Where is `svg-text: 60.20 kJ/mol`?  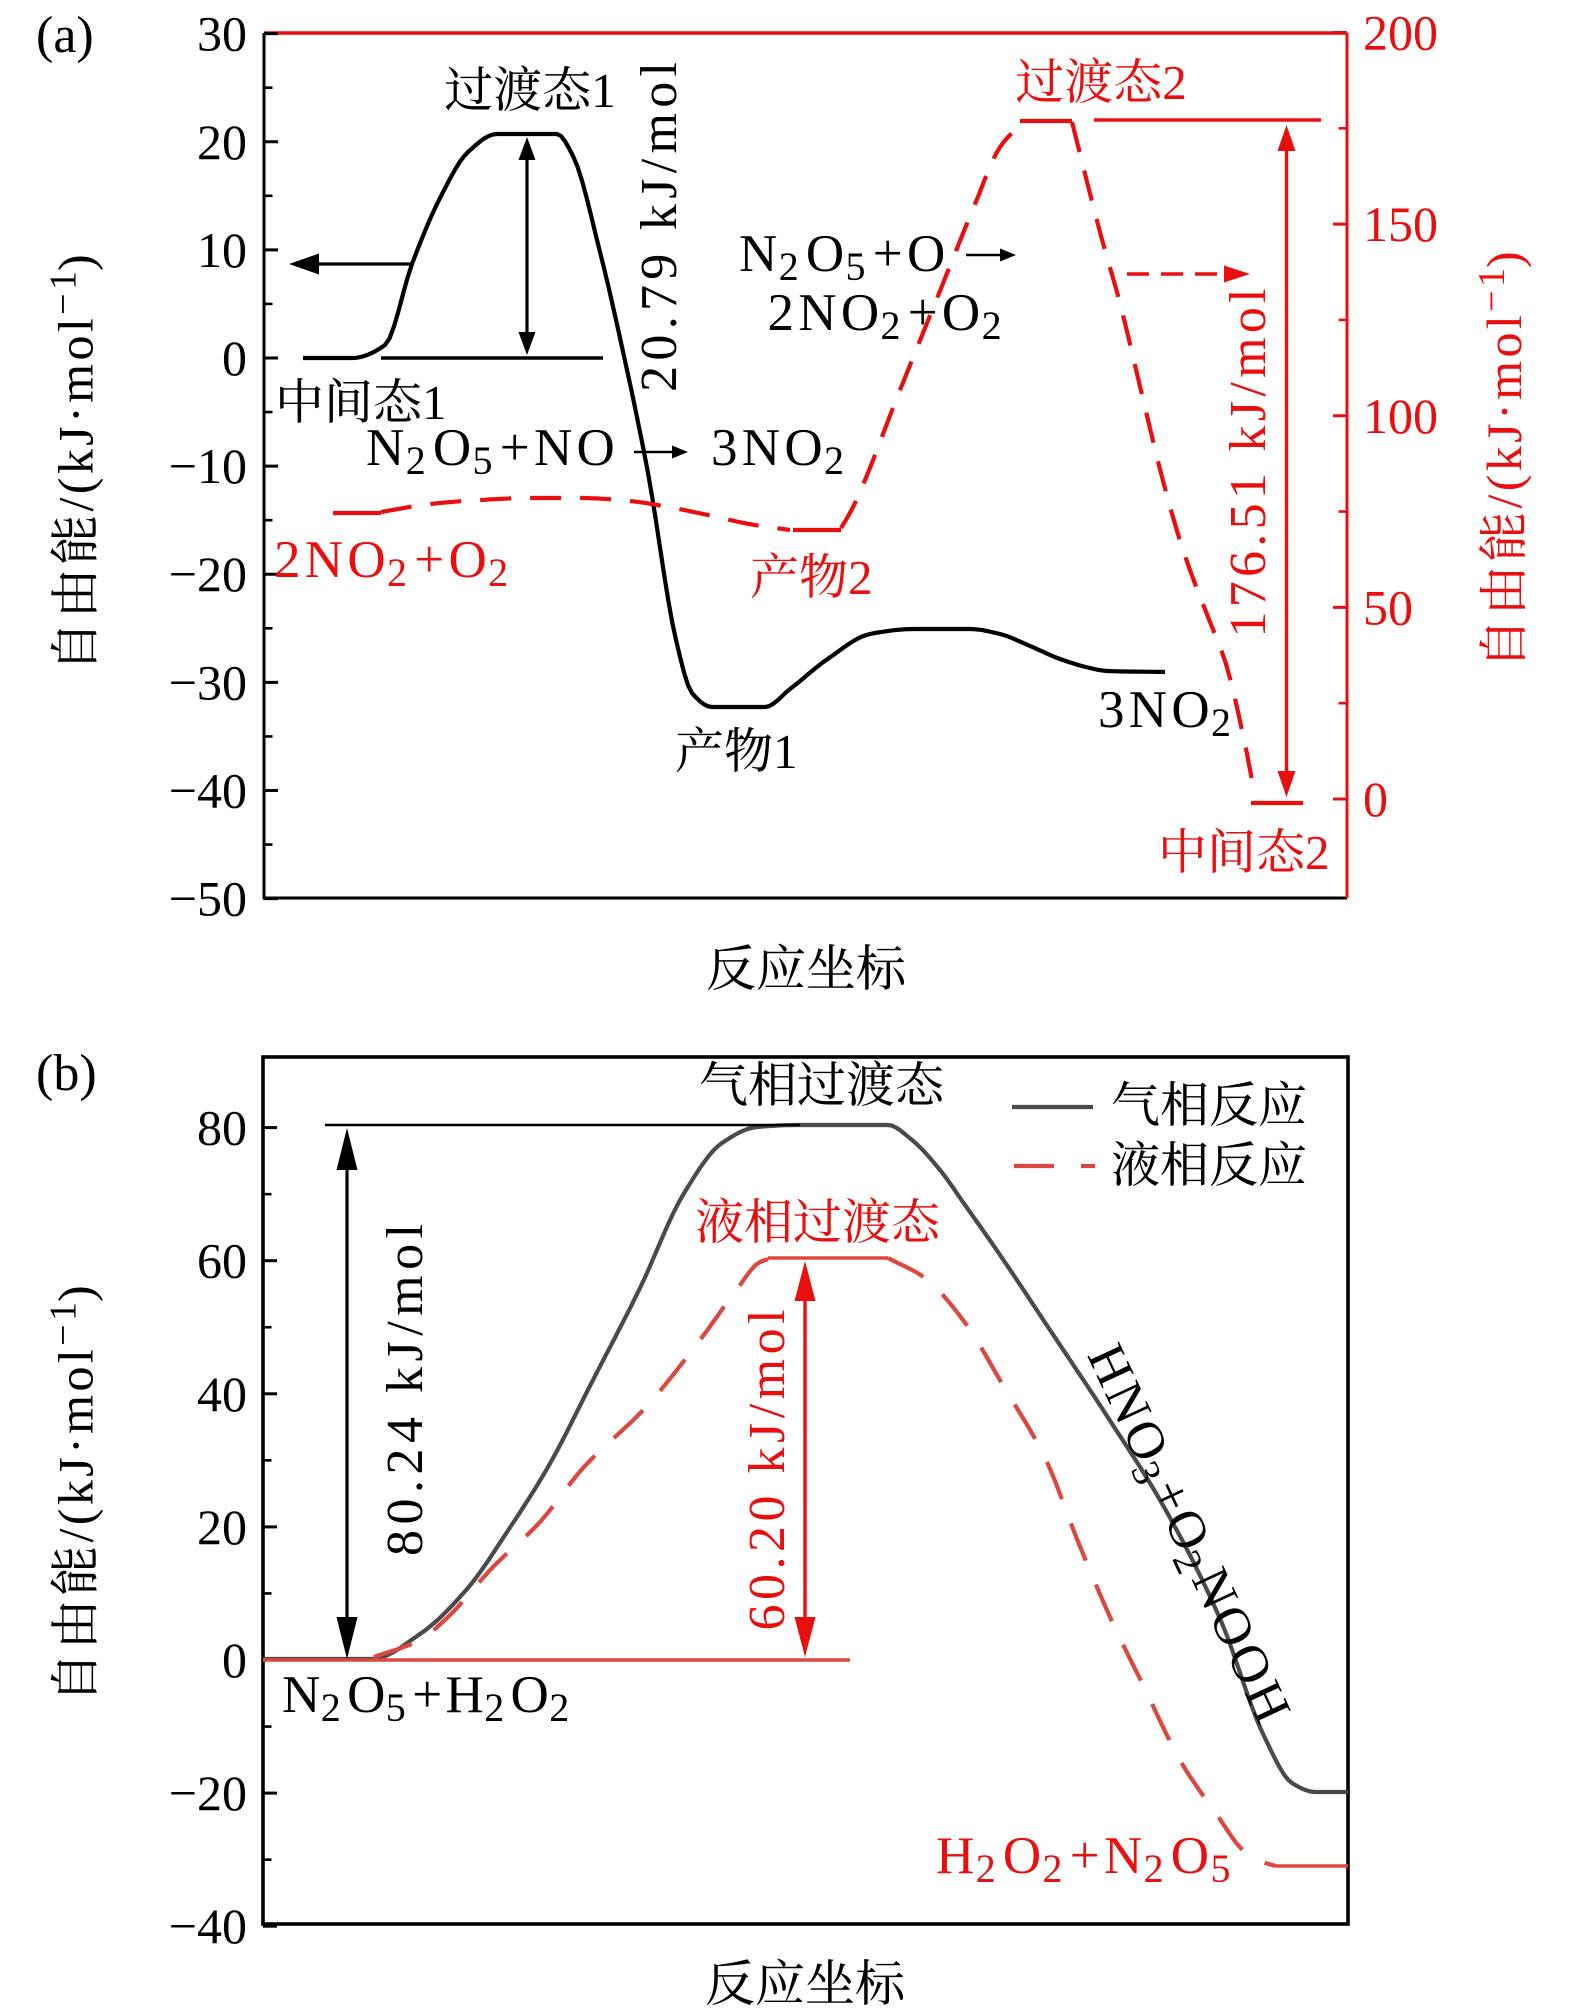
svg-text: 60.20 kJ/mol is located at coordinates (767, 1468).